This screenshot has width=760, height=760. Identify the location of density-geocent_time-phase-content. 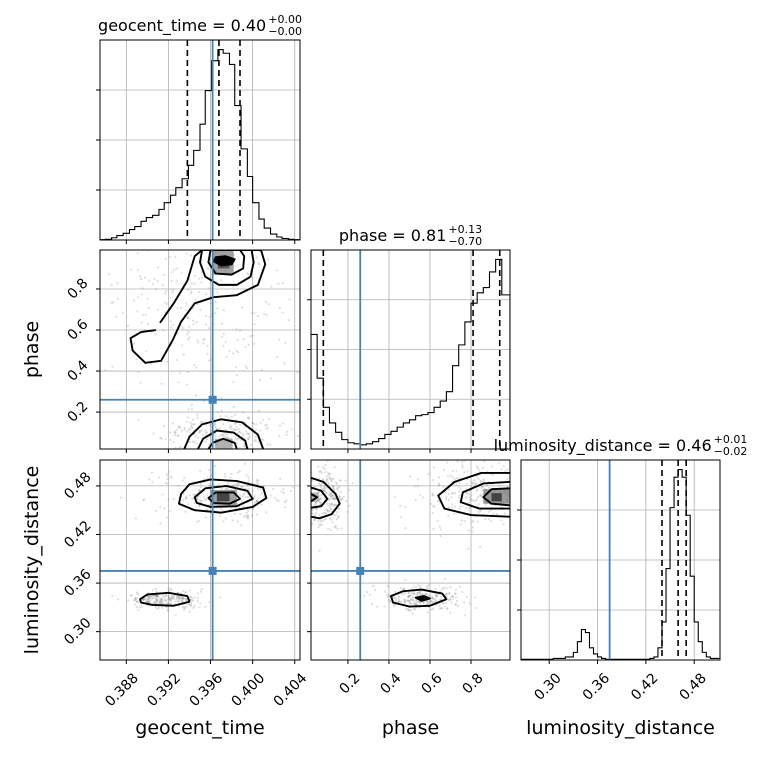
(202, 351).